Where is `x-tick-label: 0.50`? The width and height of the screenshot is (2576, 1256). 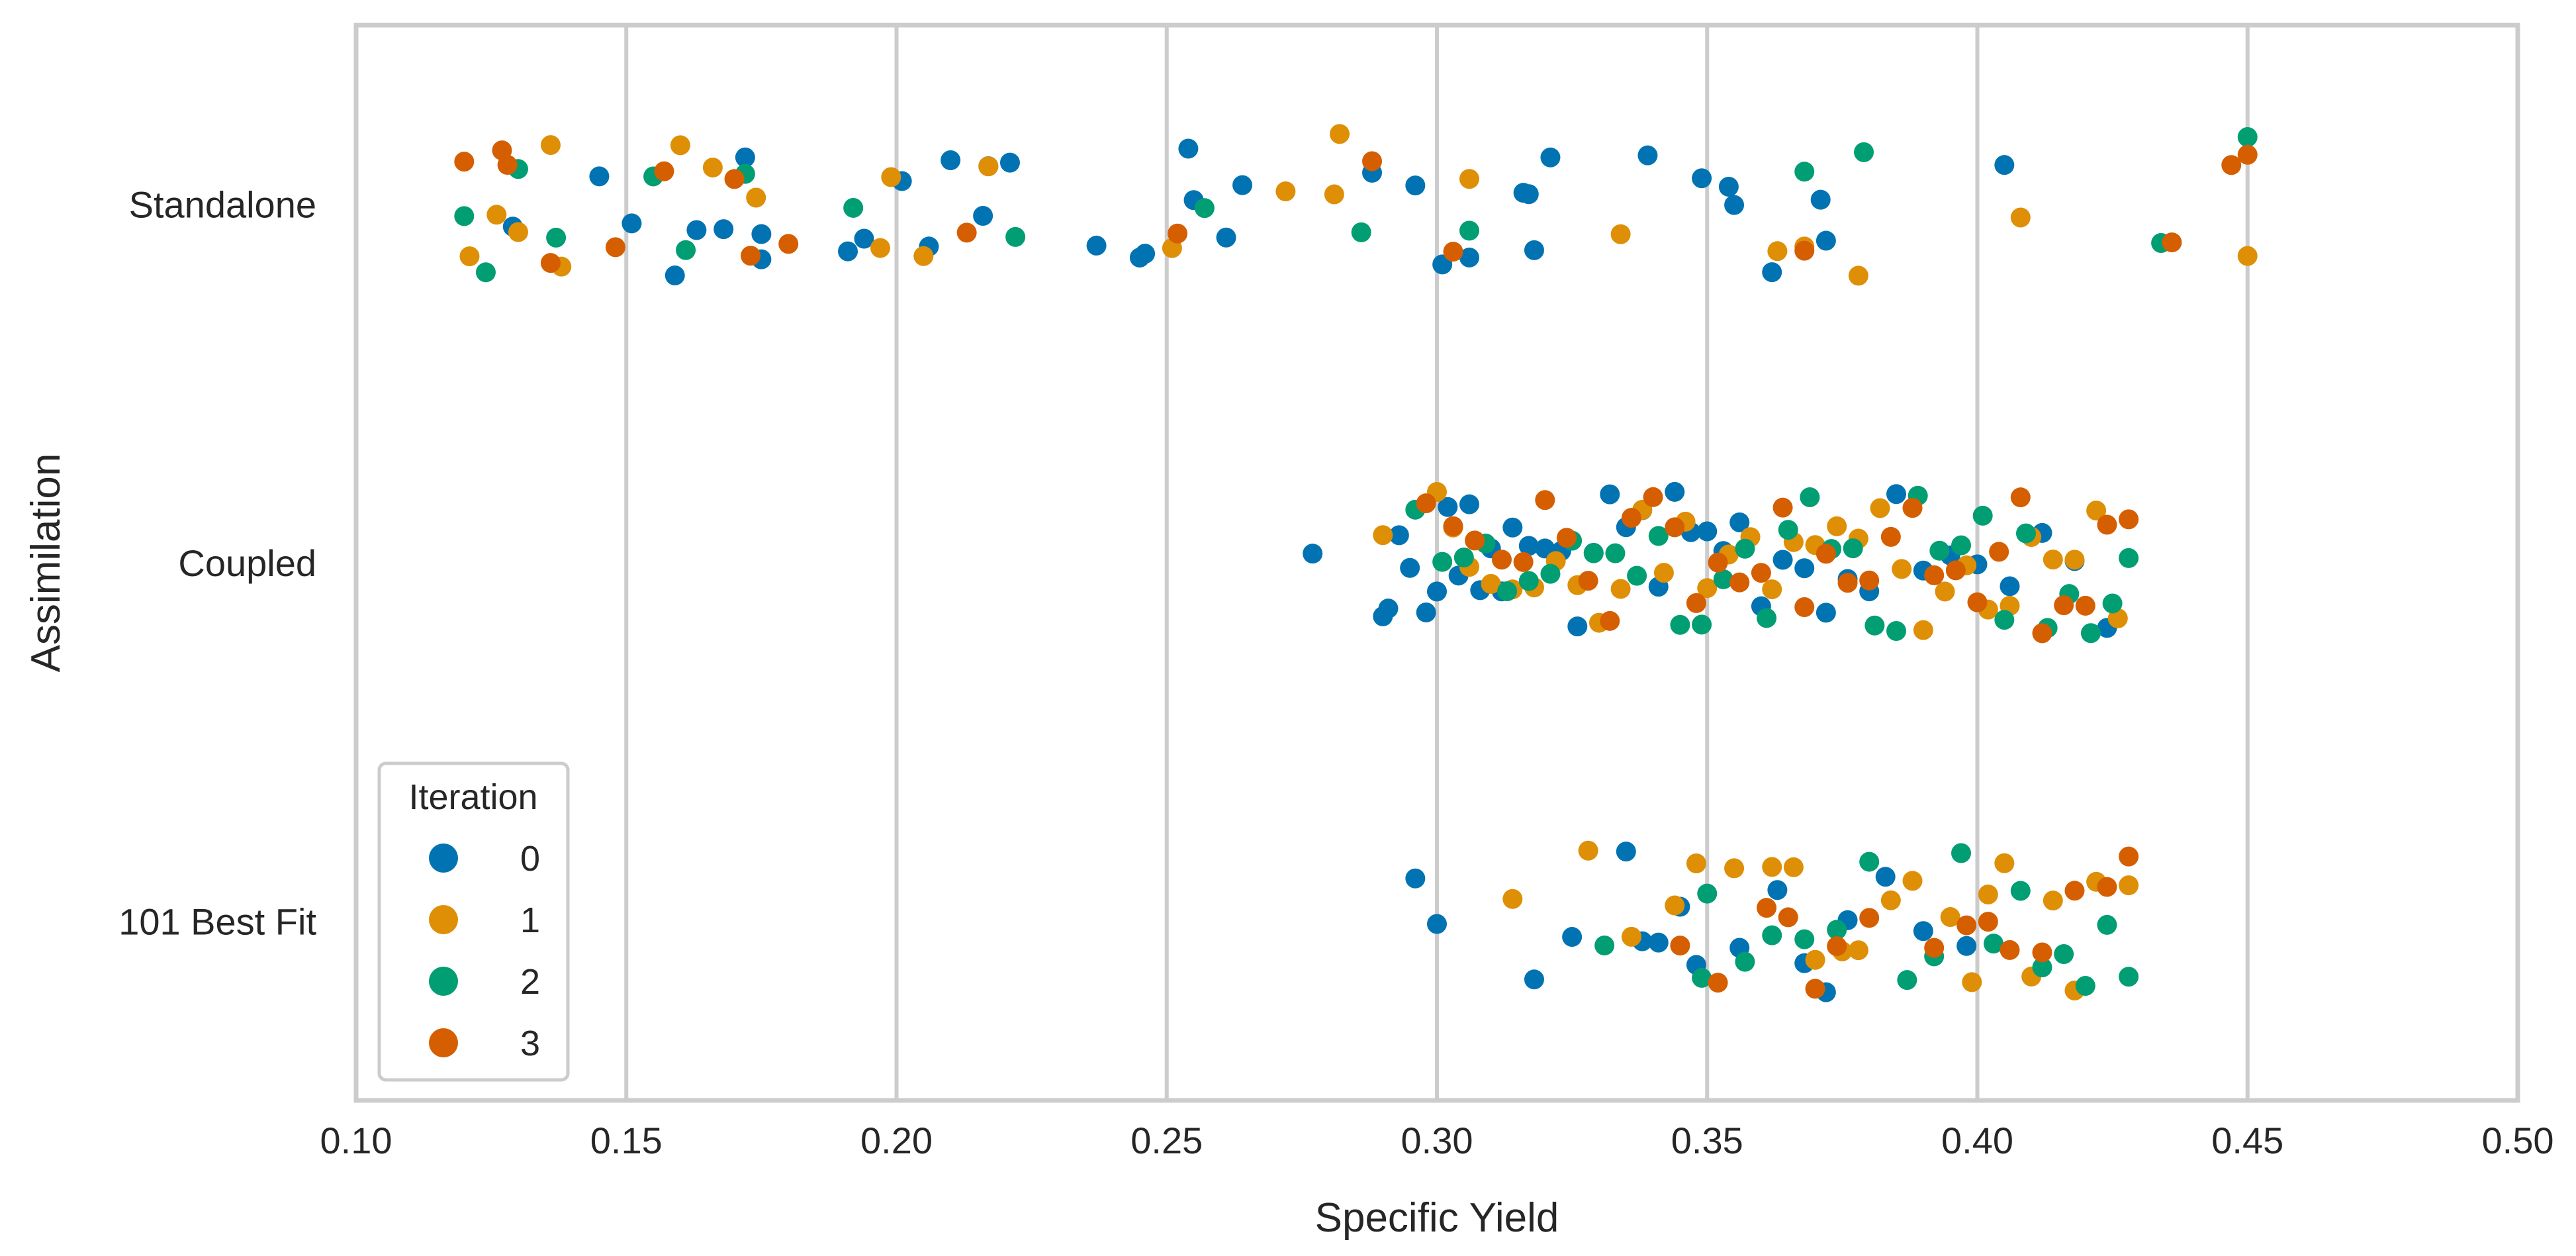
x-tick-label: 0.50 is located at coordinates (2518, 1140).